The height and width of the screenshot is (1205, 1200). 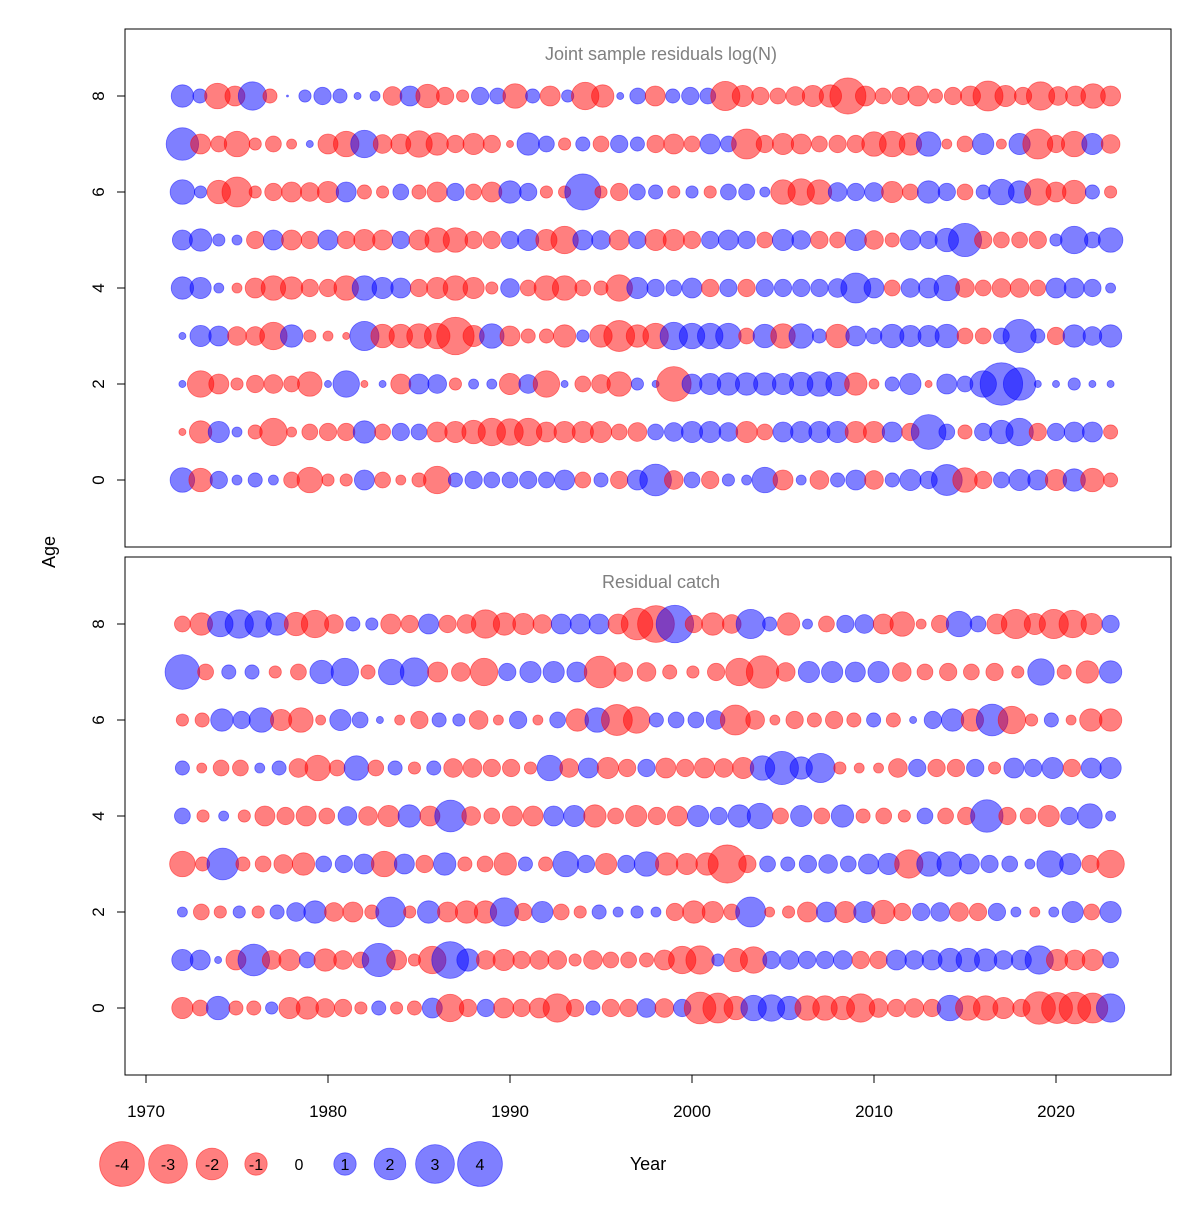 What do you see at coordinates (98, 383) in the screenshot?
I see `y-tick-label: 2` at bounding box center [98, 383].